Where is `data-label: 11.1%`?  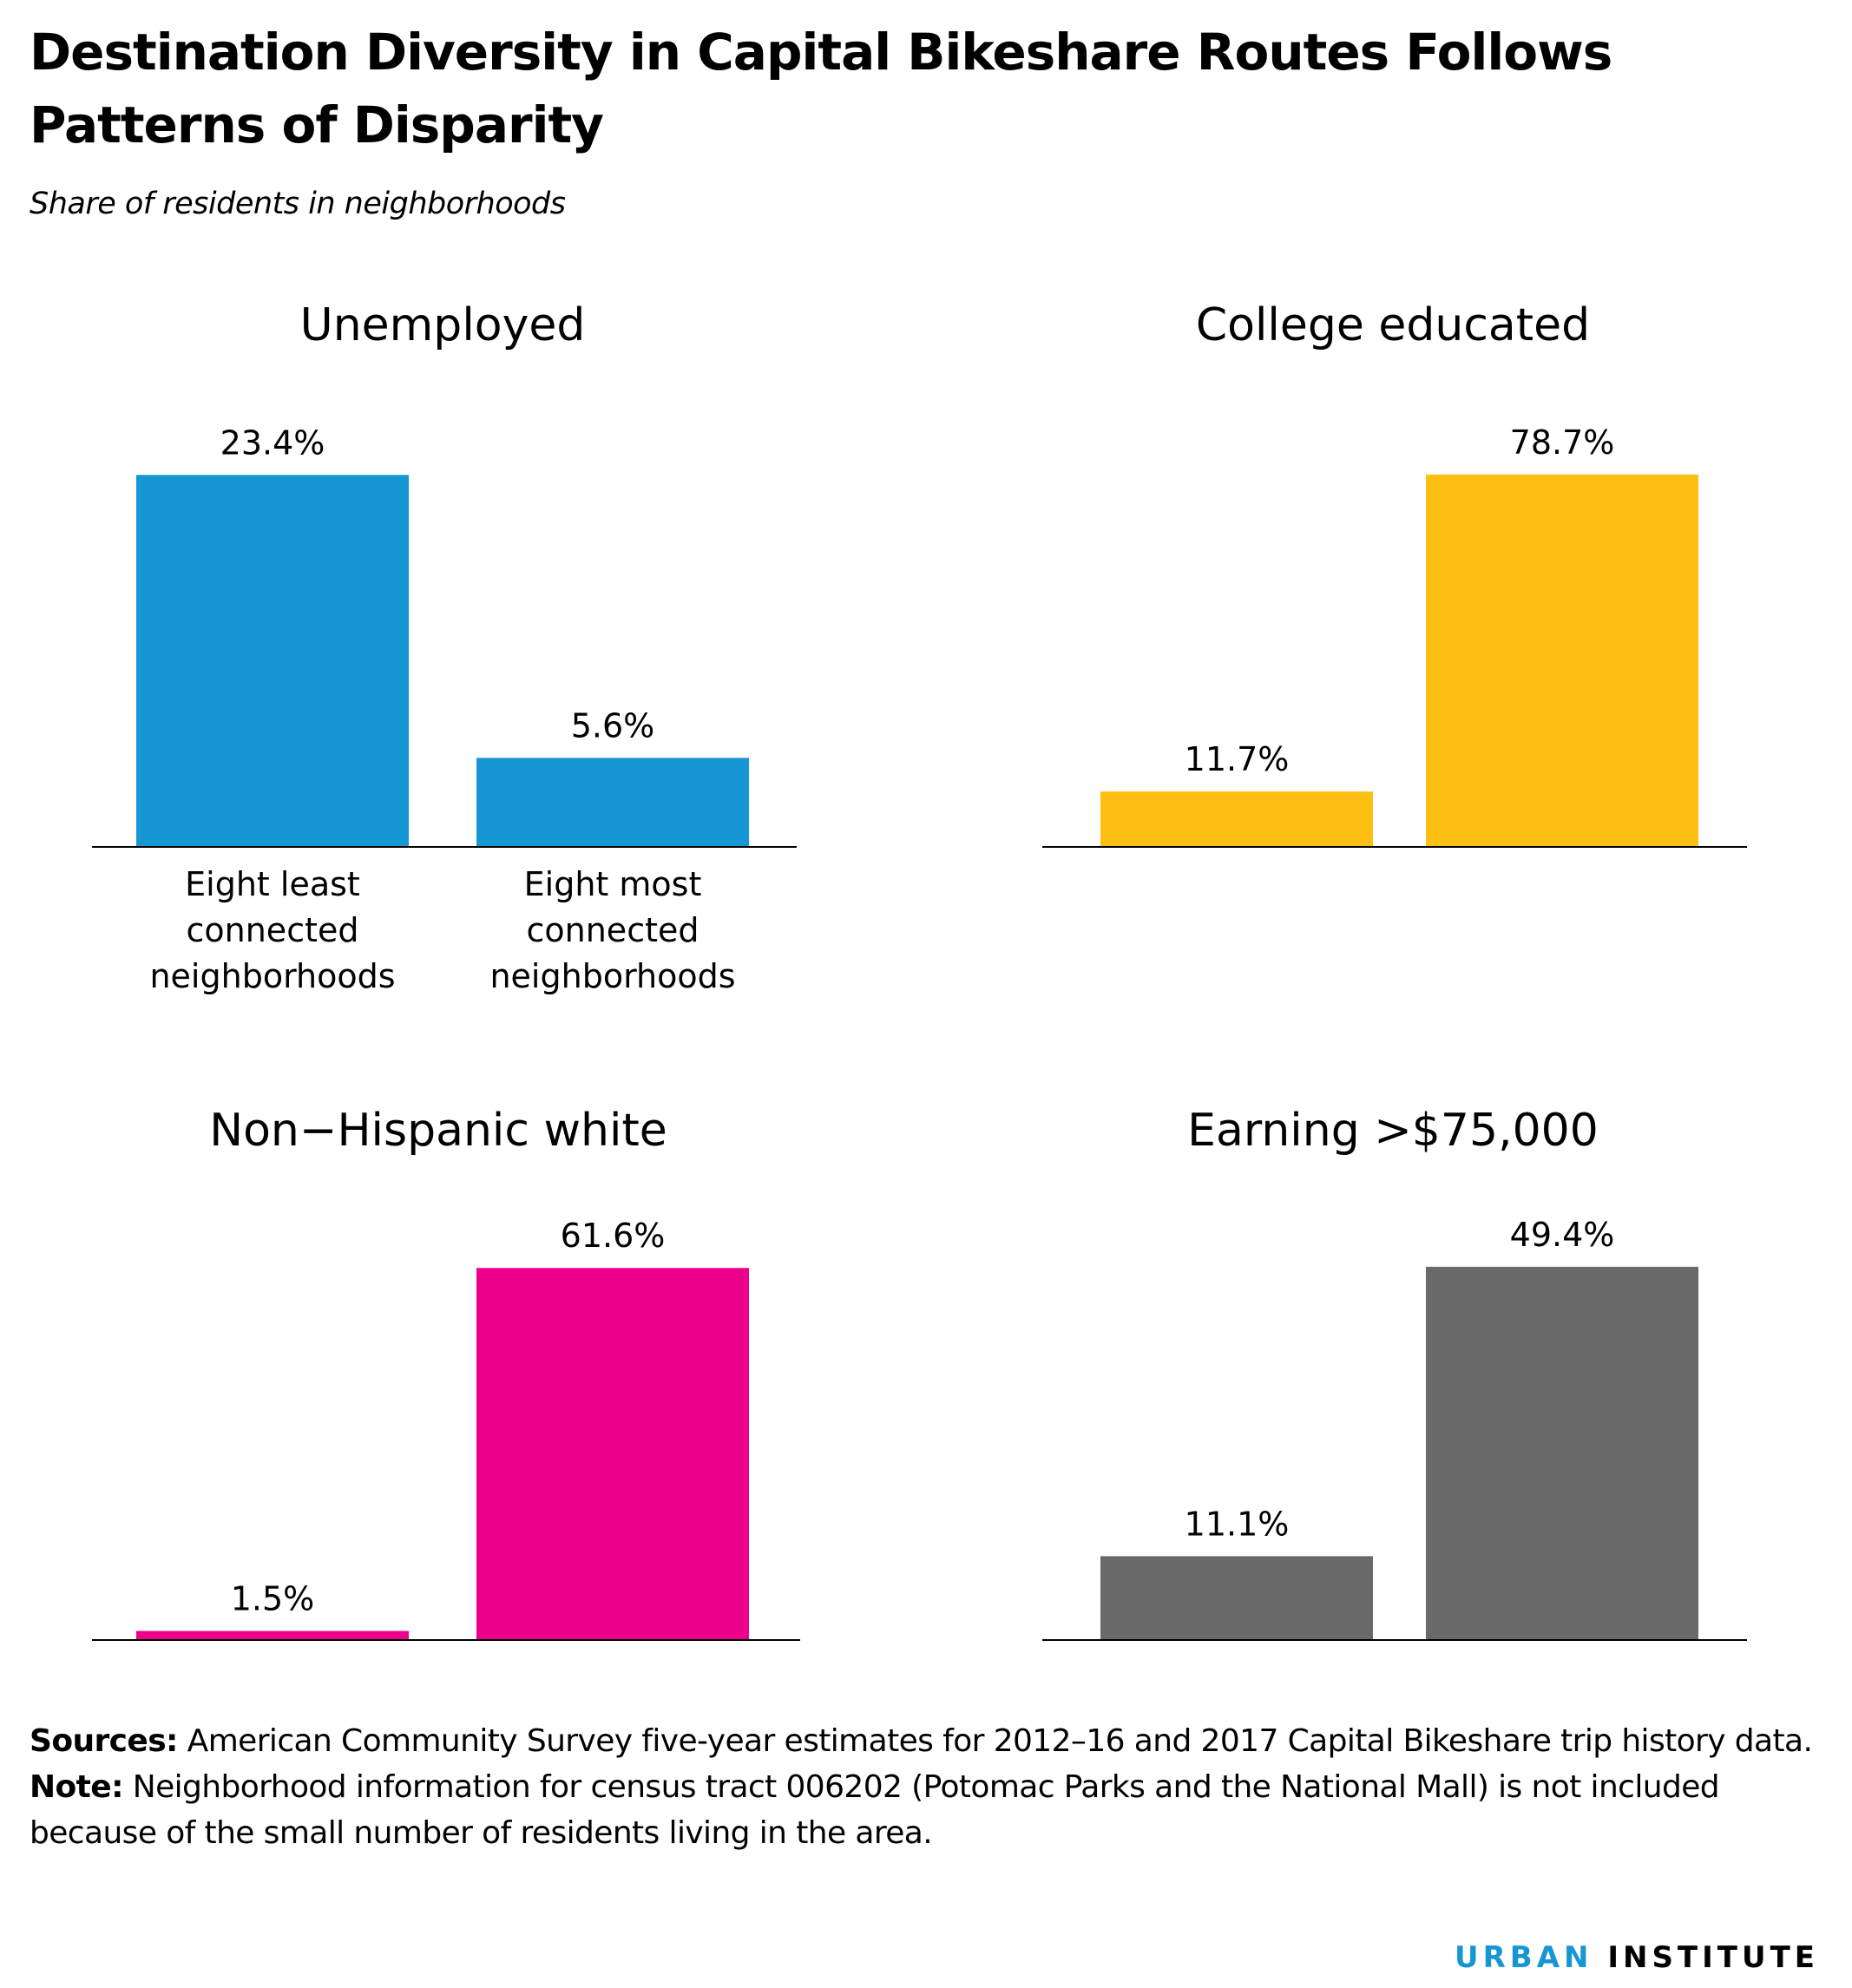
data-label: 11.1% is located at coordinates (1237, 1524).